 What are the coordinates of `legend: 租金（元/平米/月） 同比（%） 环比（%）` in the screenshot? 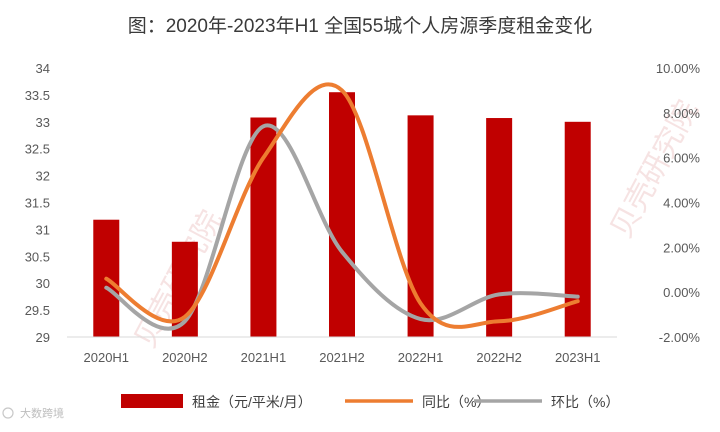 It's located at (370, 402).